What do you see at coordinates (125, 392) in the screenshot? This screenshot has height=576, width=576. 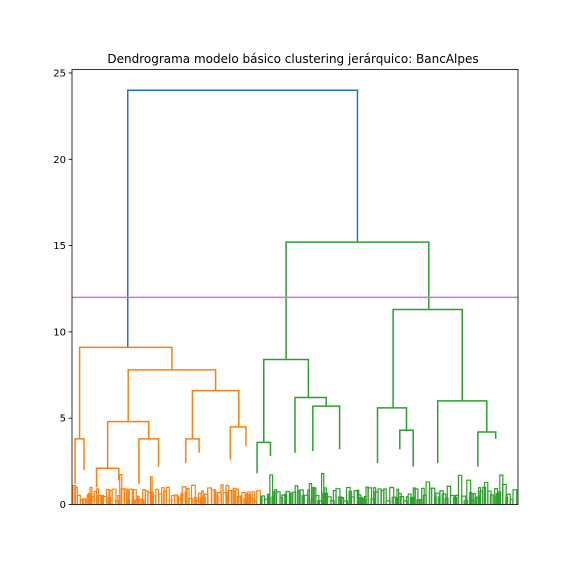 I see `dendrogram-link-cluster-1-top` at bounding box center [125, 392].